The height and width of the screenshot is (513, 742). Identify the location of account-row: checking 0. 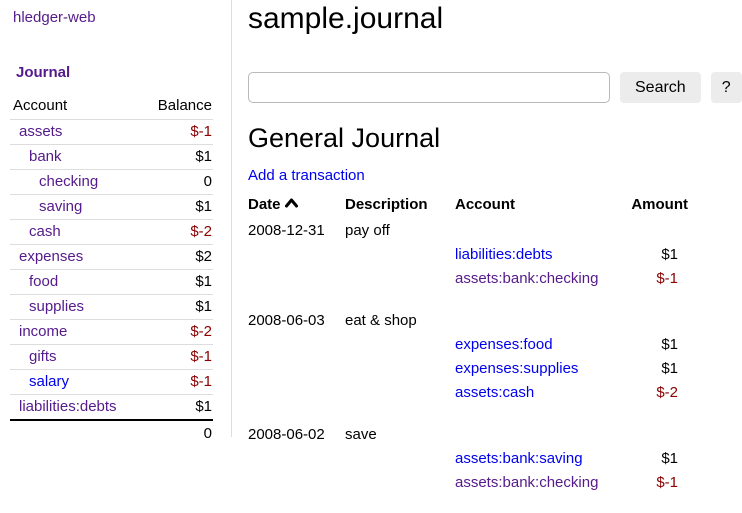
(111, 182).